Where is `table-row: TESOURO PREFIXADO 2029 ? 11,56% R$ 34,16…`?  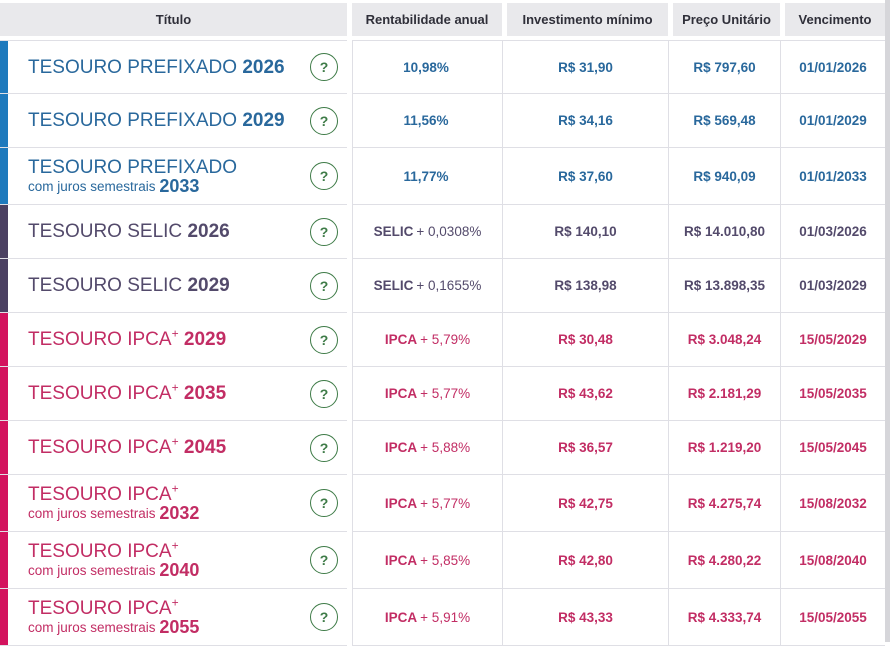 table-row: TESOURO PREFIXADO 2029 ? 11,56% R$ 34,16… is located at coordinates (442, 121).